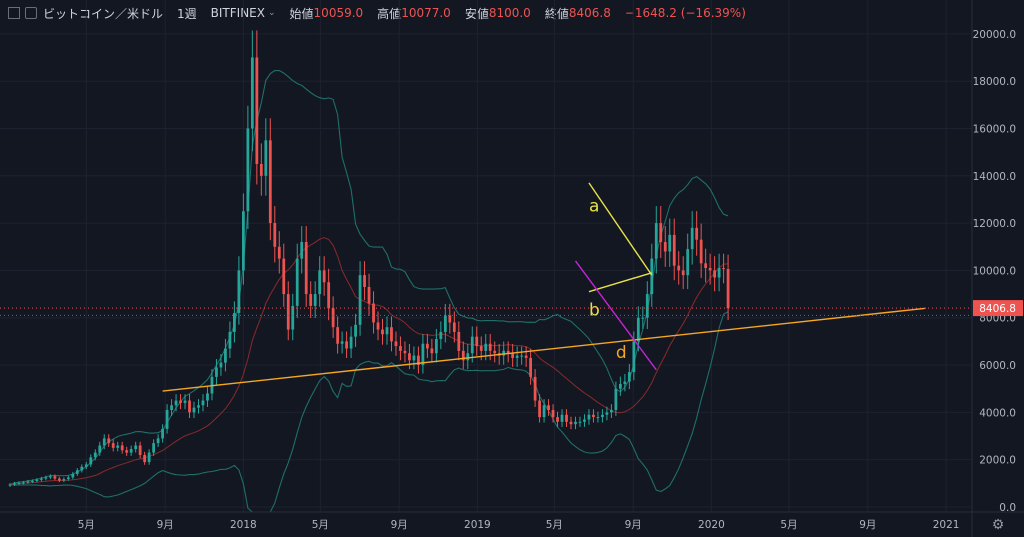 This screenshot has width=1024, height=537. What do you see at coordinates (620, 282) in the screenshot?
I see `trendline-b` at bounding box center [620, 282].